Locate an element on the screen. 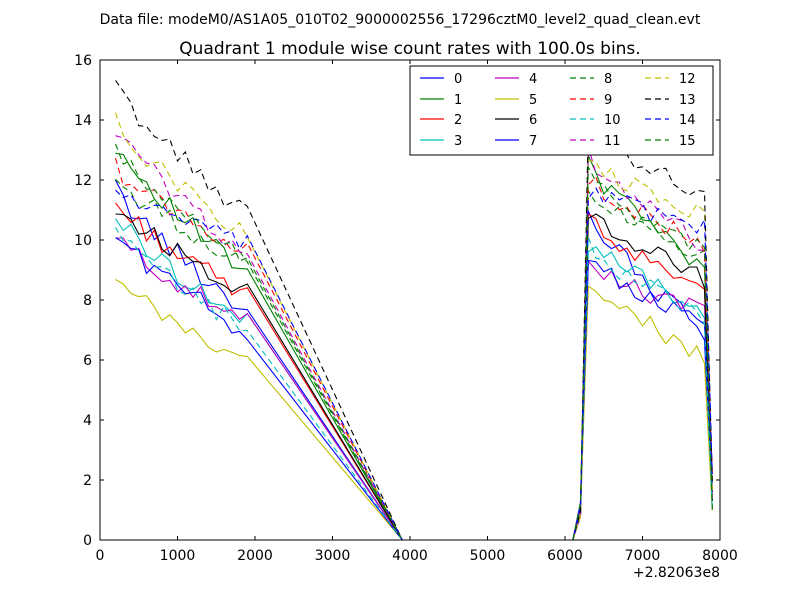 Image resolution: width=800 pixels, height=600 pixels. legend-label: 7 is located at coordinates (533, 141).